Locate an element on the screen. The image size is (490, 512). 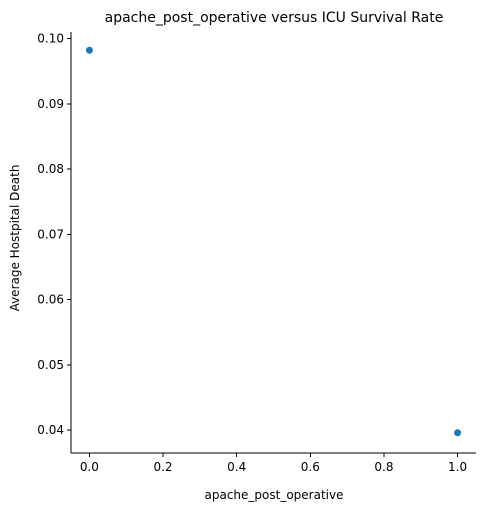
y-tick-label: 0.08 is located at coordinates (50, 169).